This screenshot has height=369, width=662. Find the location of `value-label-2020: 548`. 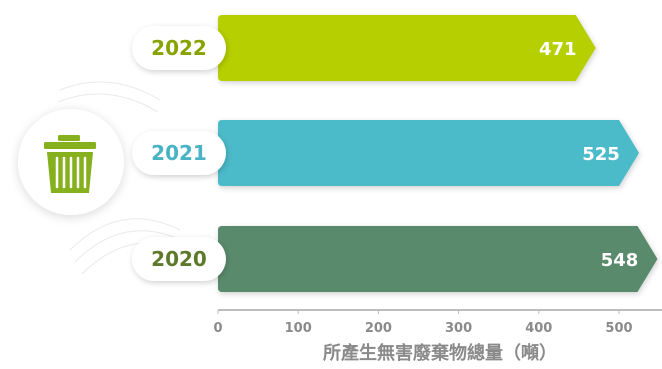

value-label-2020: 548 is located at coordinates (620, 260).